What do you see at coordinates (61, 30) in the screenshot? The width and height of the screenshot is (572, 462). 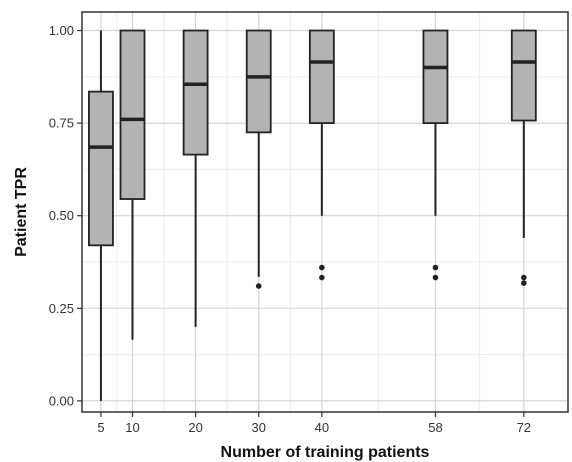 I see `y-tick-label: 1.00` at bounding box center [61, 30].